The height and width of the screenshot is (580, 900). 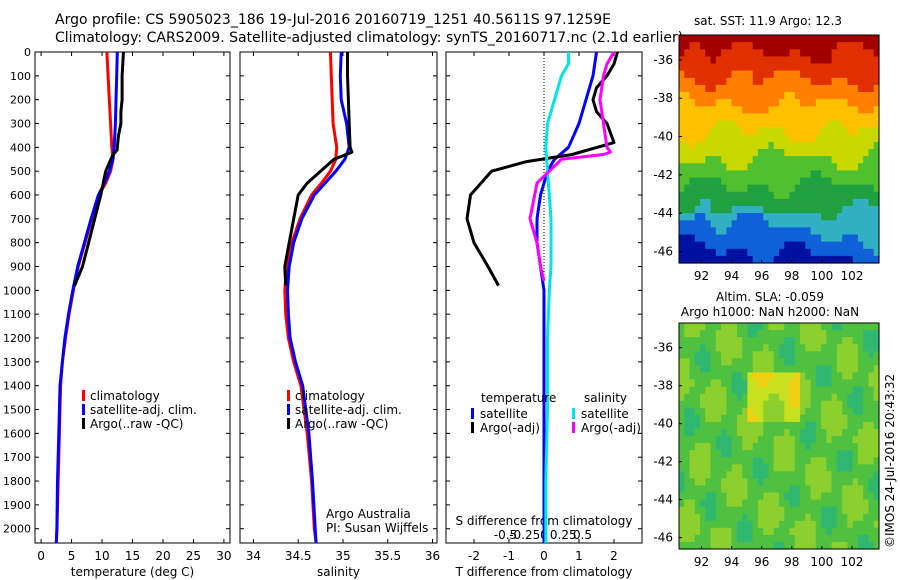 What do you see at coordinates (125, 396) in the screenshot?
I see `temperature-legend-label: climatology` at bounding box center [125, 396].